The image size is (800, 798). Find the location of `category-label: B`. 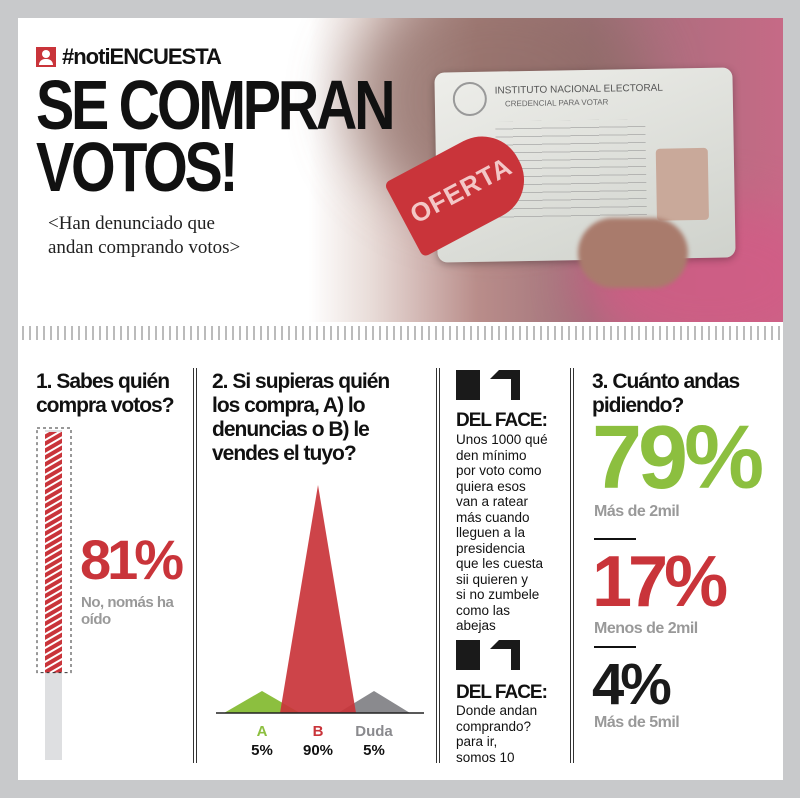

category-label: B is located at coordinates (318, 731).